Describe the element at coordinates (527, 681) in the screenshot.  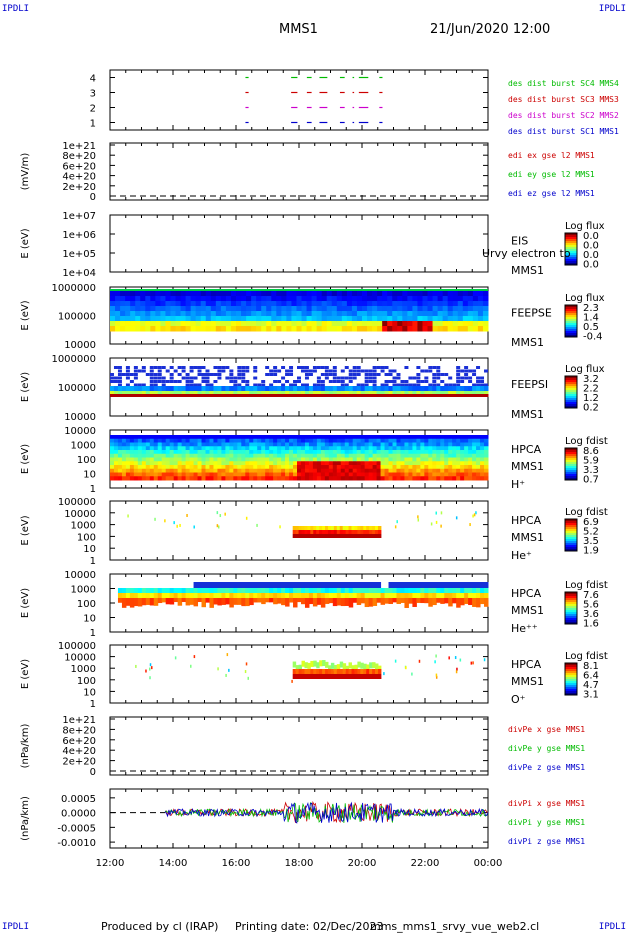
I see `panel-side-label: MMS1` at that location.